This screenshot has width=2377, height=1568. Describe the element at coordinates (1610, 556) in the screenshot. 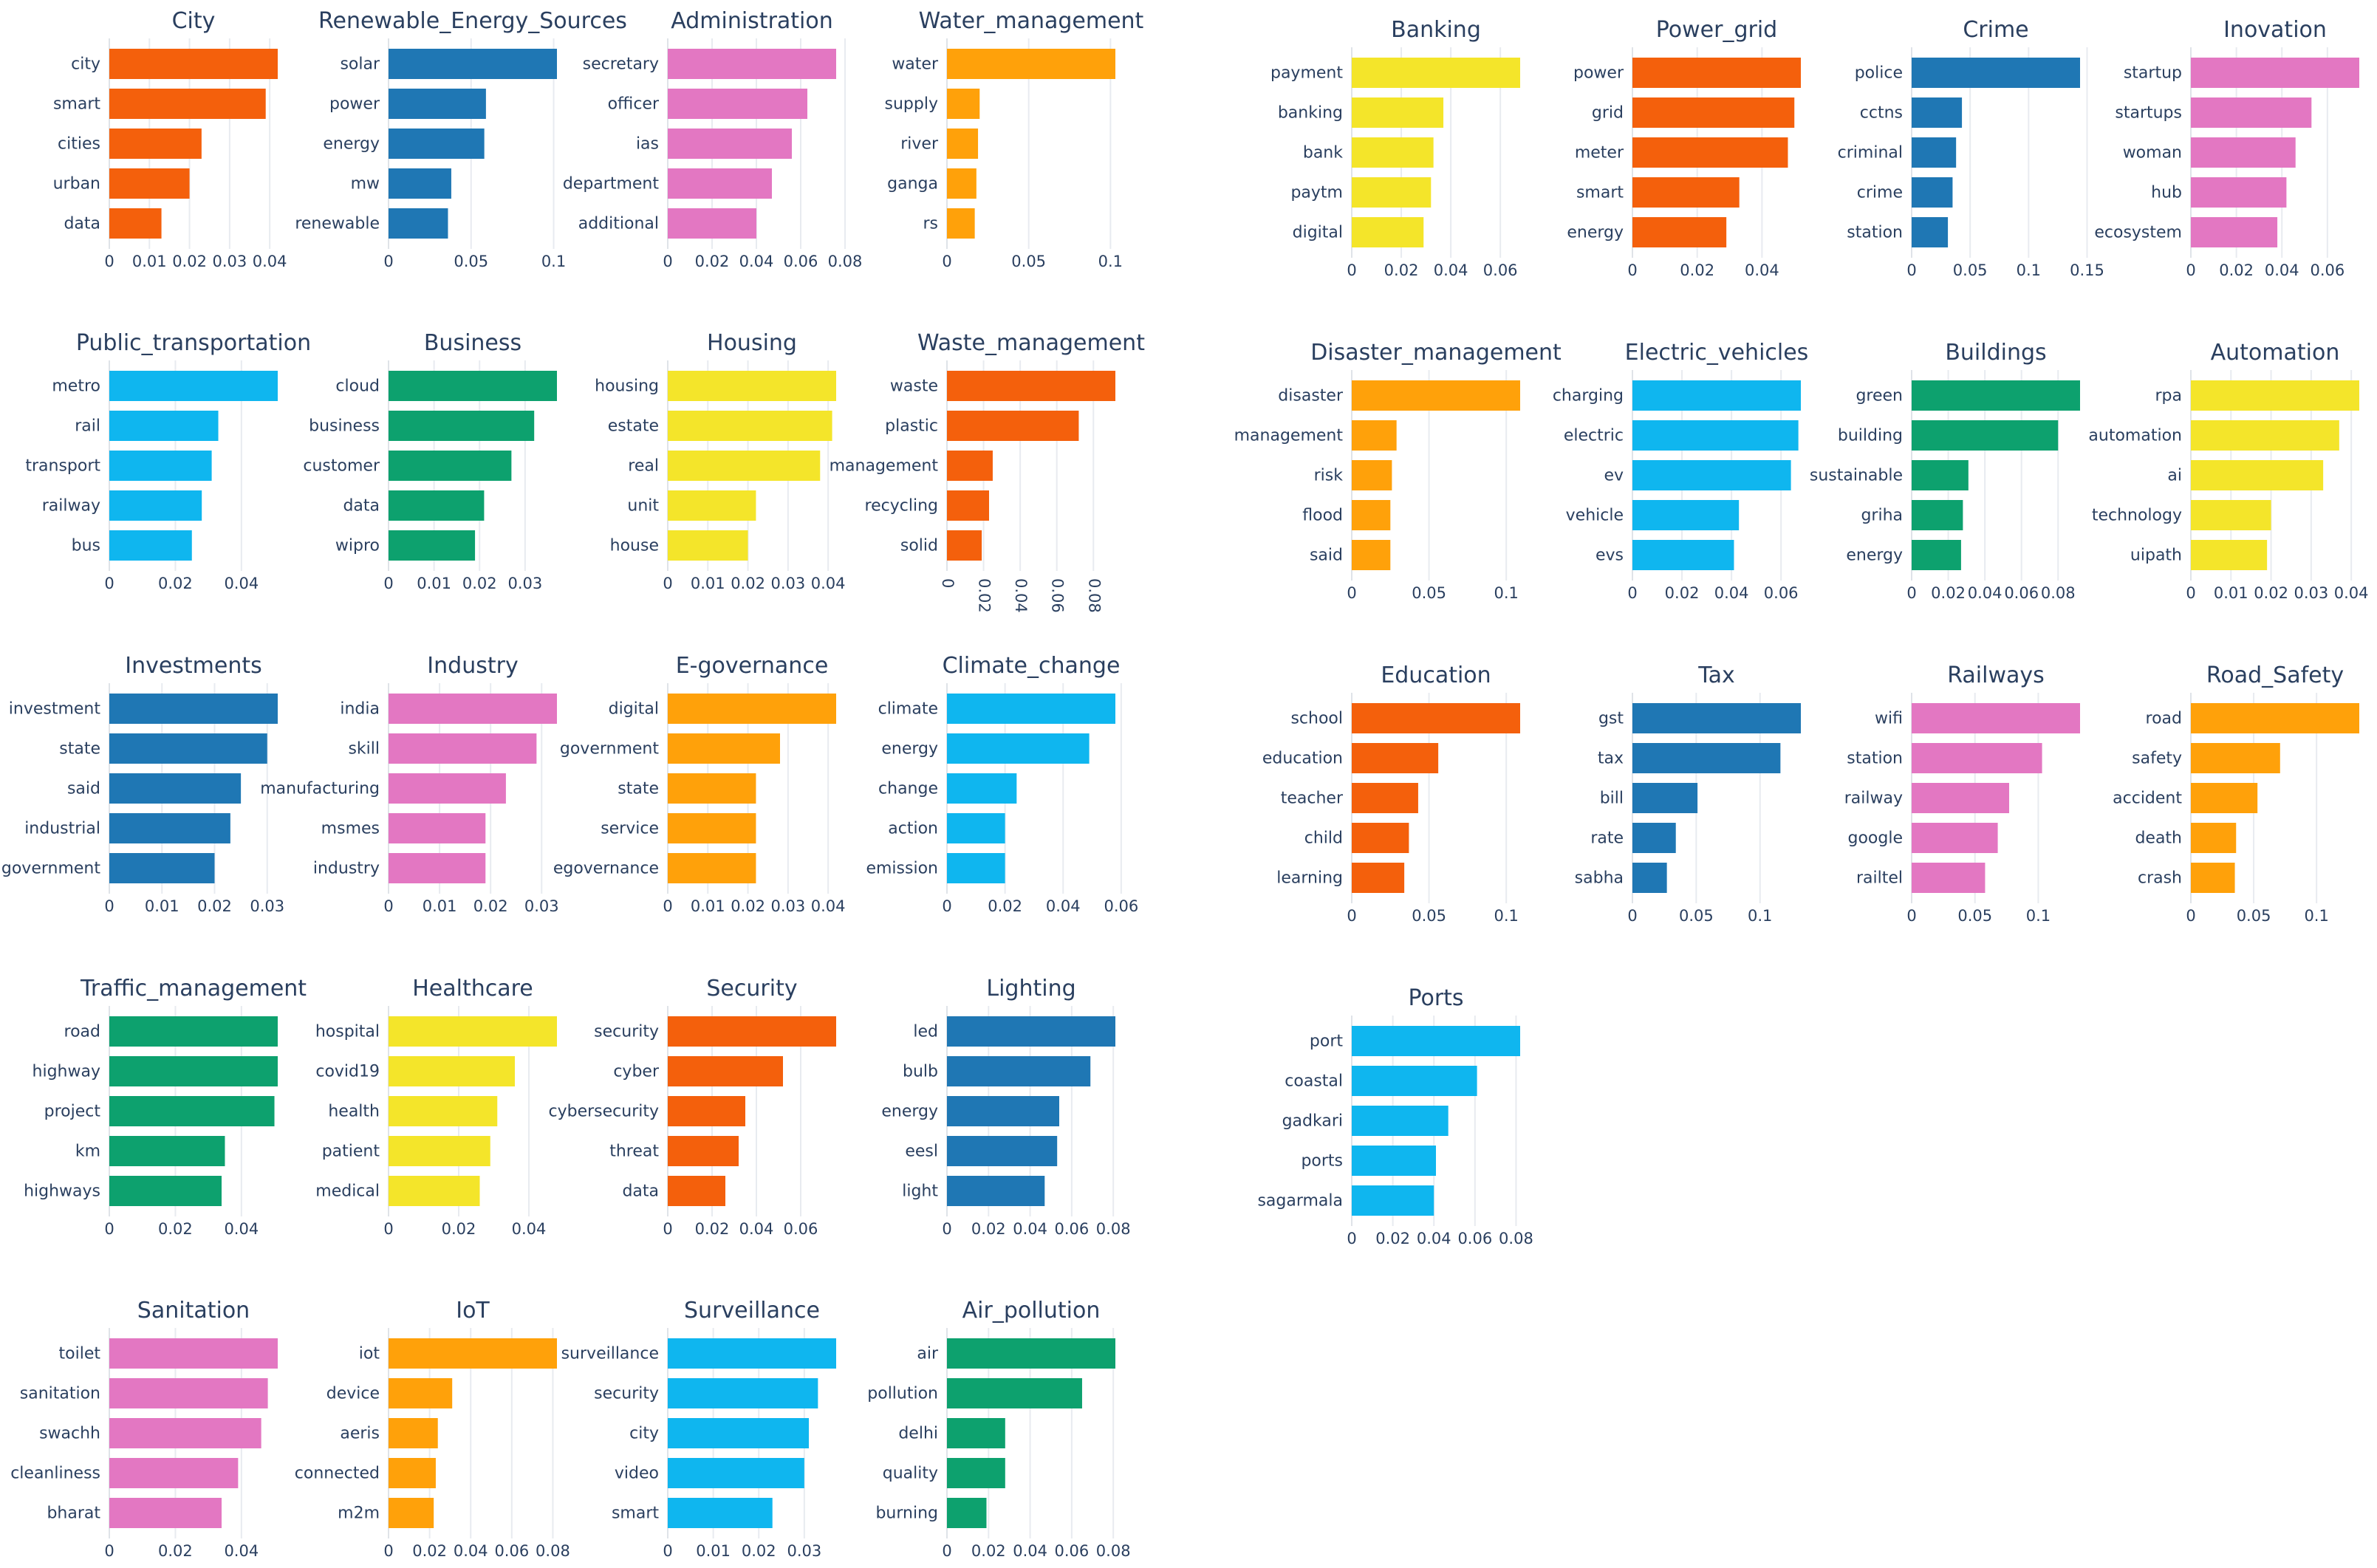

I see `category-label: evs` at that location.